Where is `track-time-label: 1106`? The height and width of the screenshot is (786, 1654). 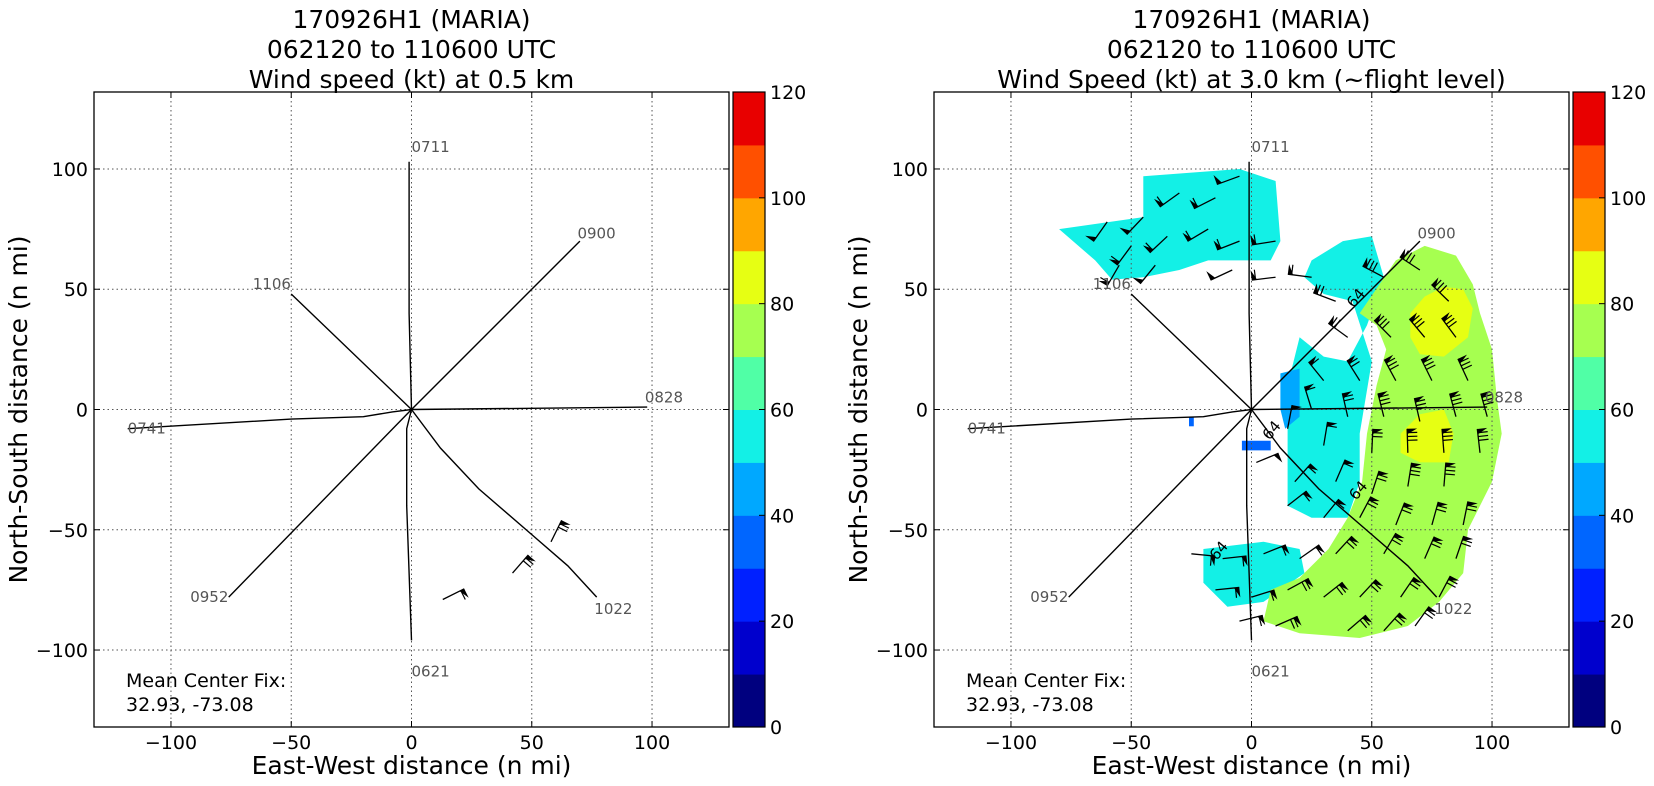
track-time-label: 1106 is located at coordinates (272, 284).